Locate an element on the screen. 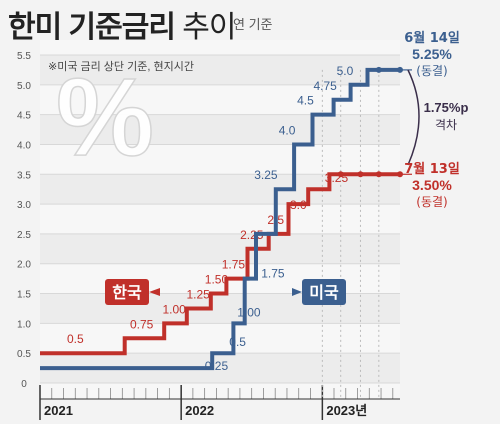 This screenshot has width=500, height=424. y-tick-label: 4.5 is located at coordinates (24, 116).